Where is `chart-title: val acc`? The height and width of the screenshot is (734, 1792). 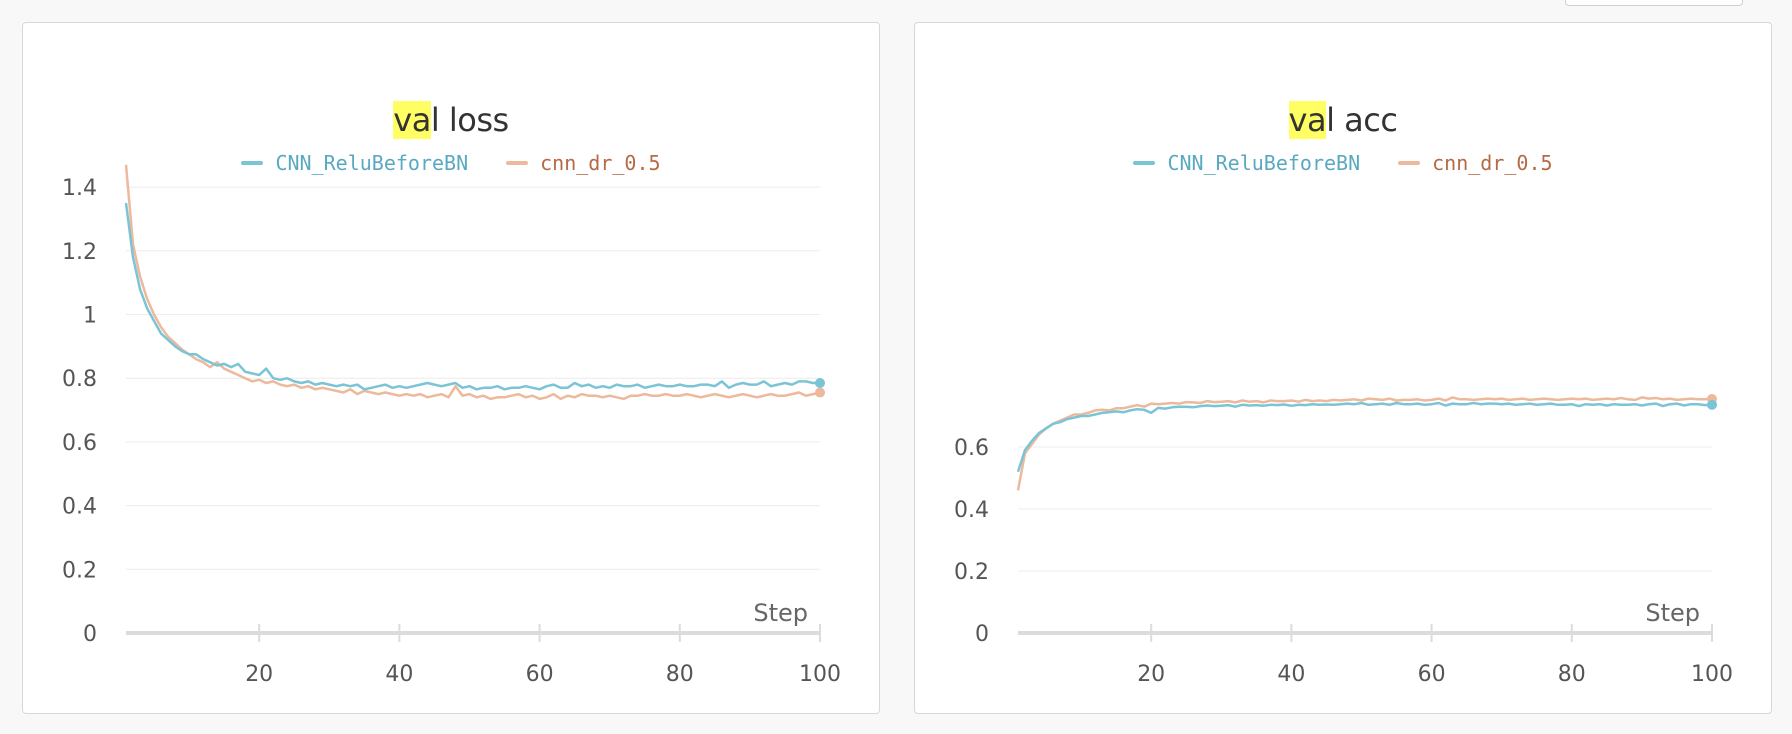 chart-title: val acc is located at coordinates (1343, 120).